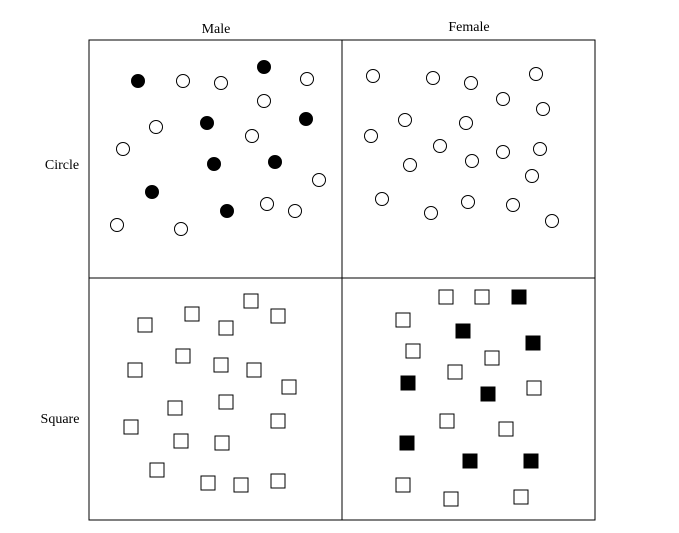  What do you see at coordinates (216, 29) in the screenshot?
I see `column-label-male: Male` at bounding box center [216, 29].